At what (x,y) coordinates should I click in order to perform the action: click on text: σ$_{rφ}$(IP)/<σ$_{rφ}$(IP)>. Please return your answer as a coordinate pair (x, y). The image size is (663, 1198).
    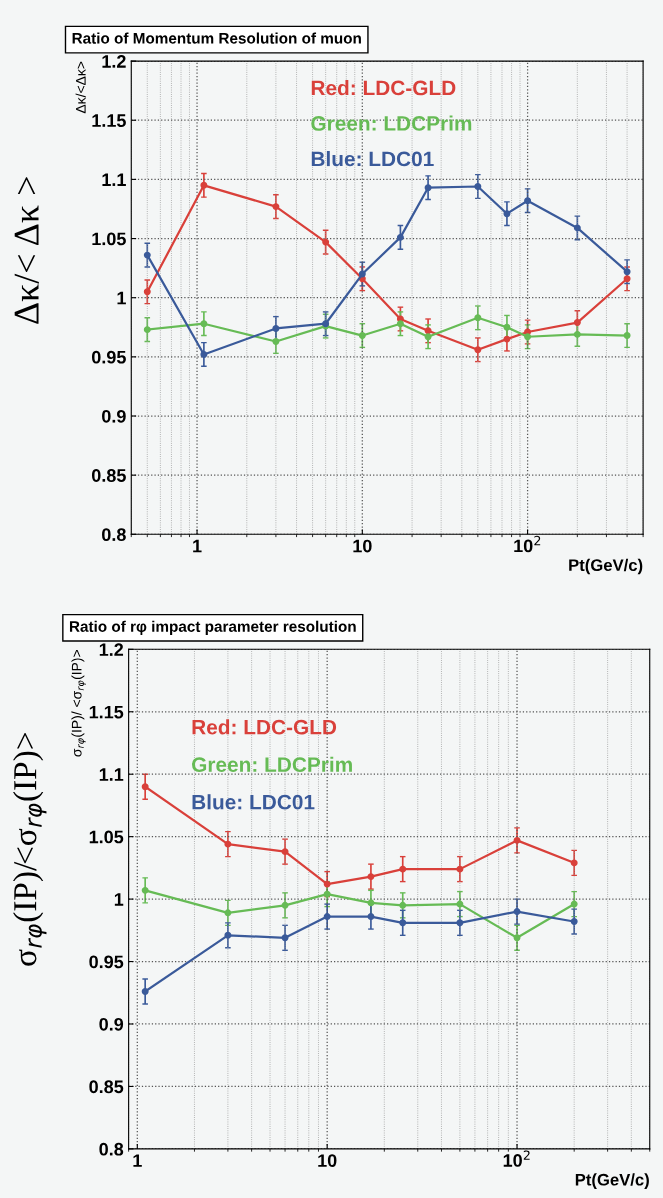
    Looking at the image, I should click on (30, 849).